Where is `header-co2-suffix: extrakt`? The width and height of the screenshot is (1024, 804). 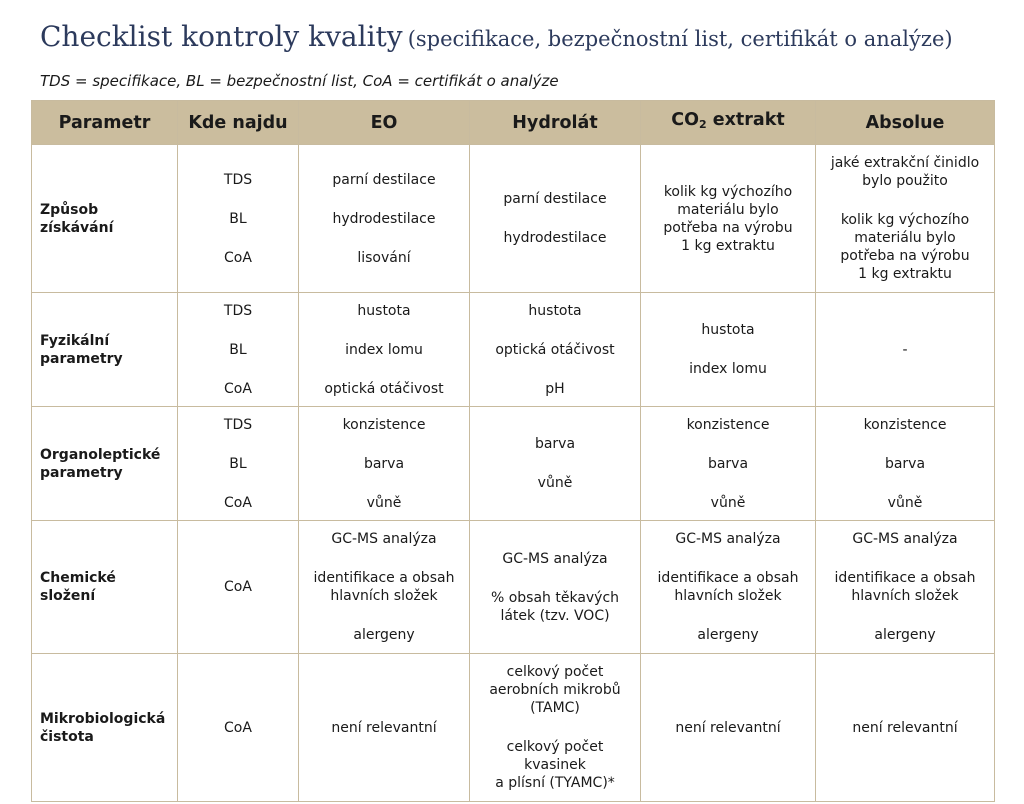 header-co2-suffix: extrakt is located at coordinates (745, 120).